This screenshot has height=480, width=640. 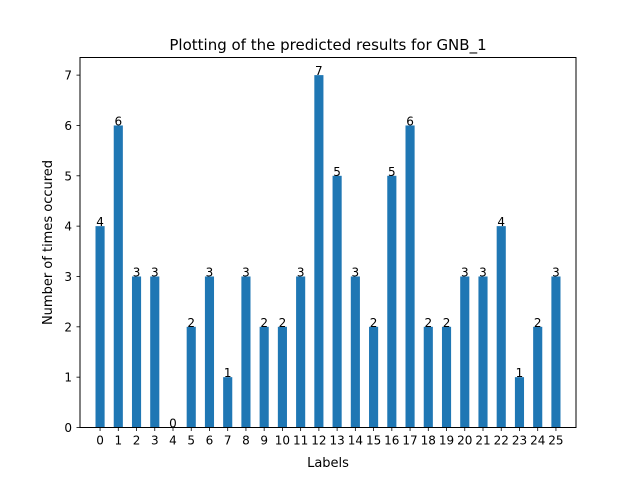 I want to click on x-tick-label-20: 20, so click(x=464, y=441).